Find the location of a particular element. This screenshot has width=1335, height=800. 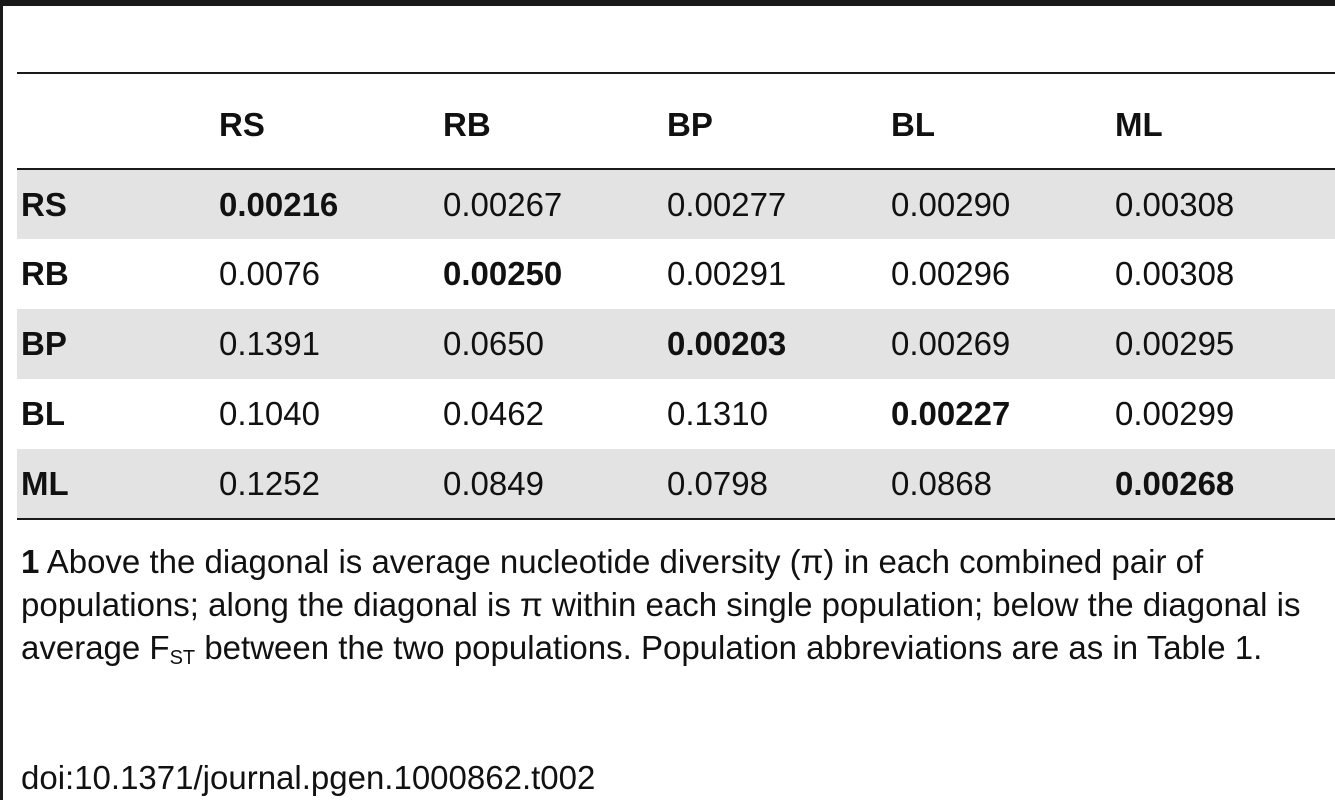

table-cell-diagonal: 0.00268 is located at coordinates (1175, 483).